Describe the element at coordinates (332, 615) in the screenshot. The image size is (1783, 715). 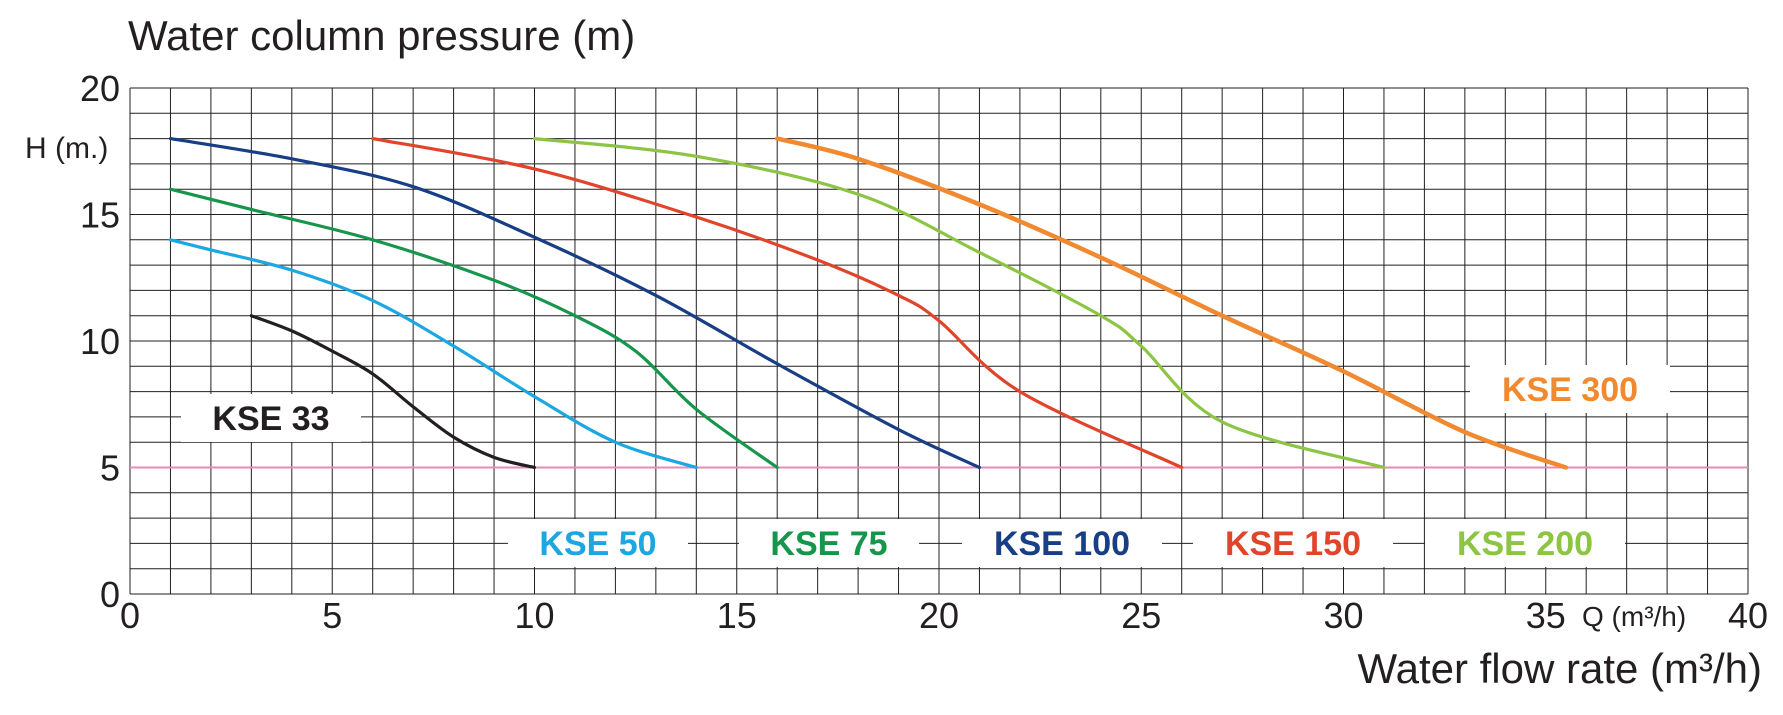
I see `x-tick-label: 5` at that location.